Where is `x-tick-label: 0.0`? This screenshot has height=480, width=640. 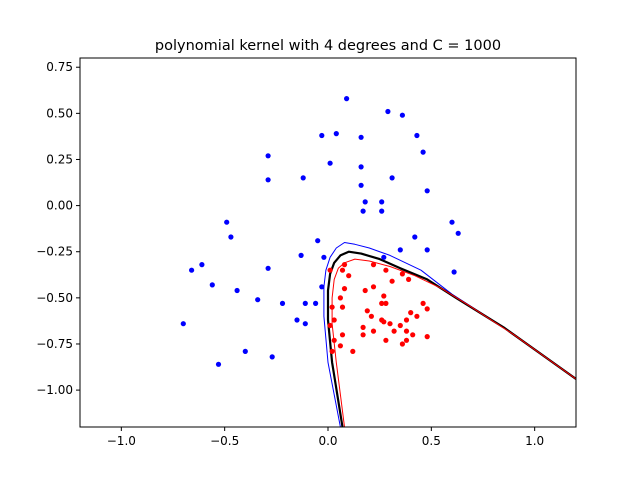
x-tick-label: 0.0 is located at coordinates (327, 441).